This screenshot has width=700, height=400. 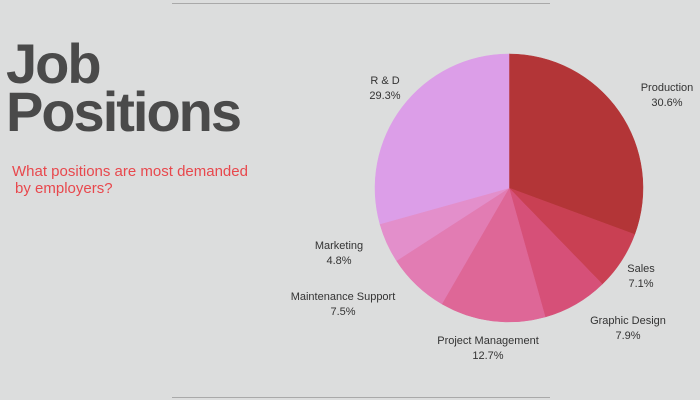 I want to click on slice-label-sales: Sales, so click(x=641, y=269).